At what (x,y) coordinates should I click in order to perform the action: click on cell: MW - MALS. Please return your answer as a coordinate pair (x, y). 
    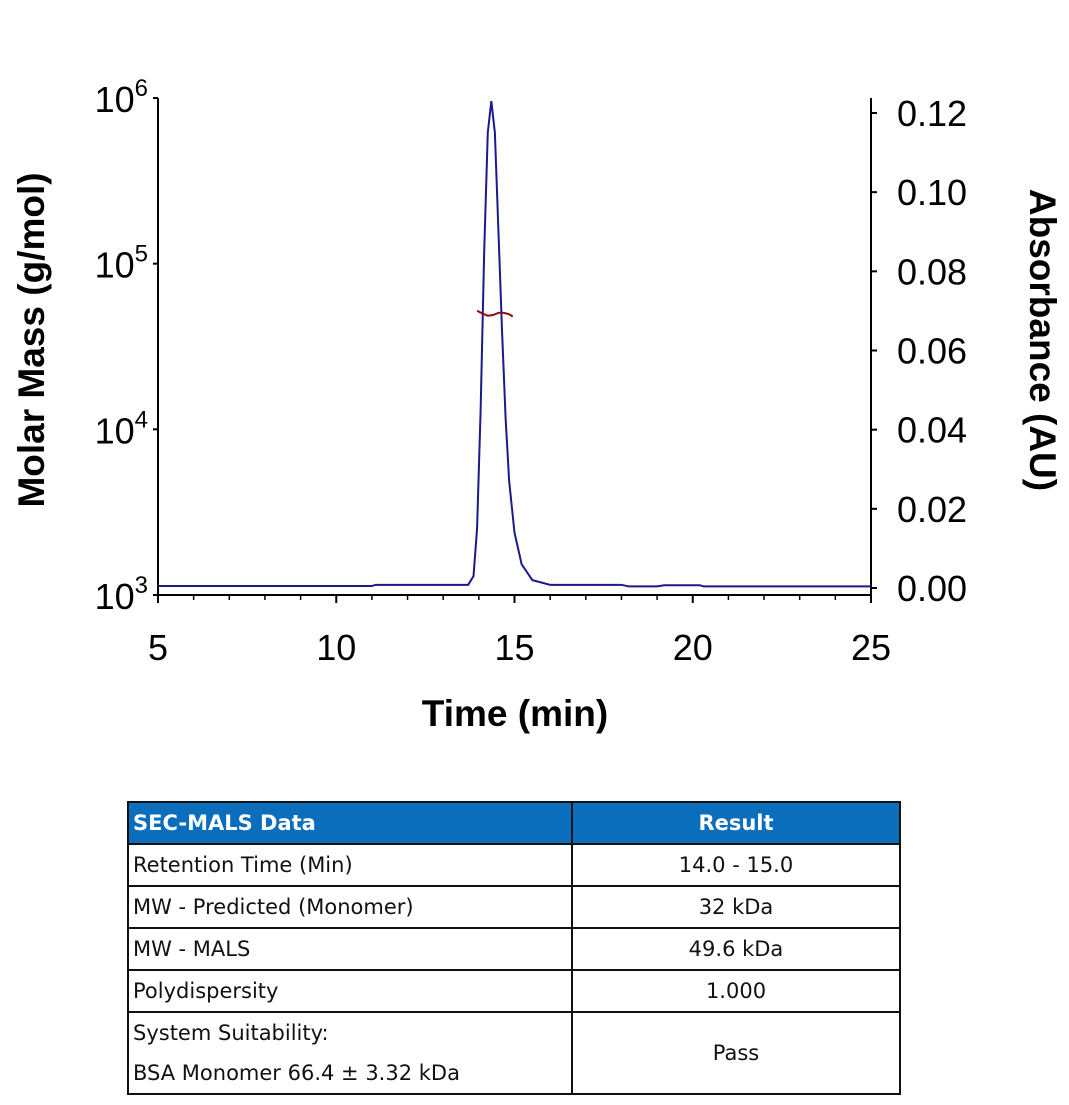
    Looking at the image, I should click on (350, 949).